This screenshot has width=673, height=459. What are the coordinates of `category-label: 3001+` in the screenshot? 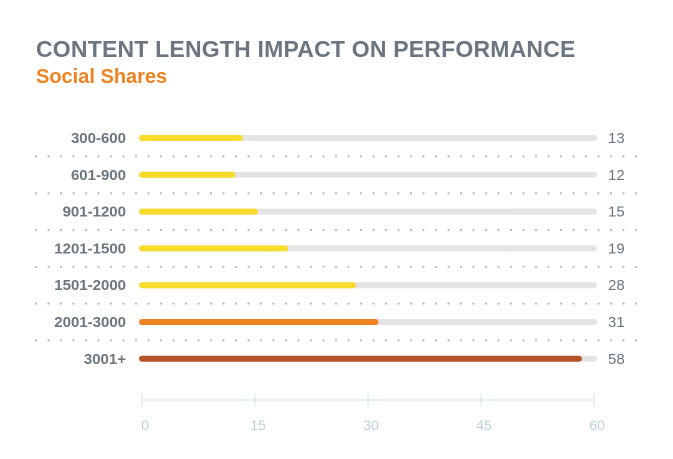 It's located at (105, 359).